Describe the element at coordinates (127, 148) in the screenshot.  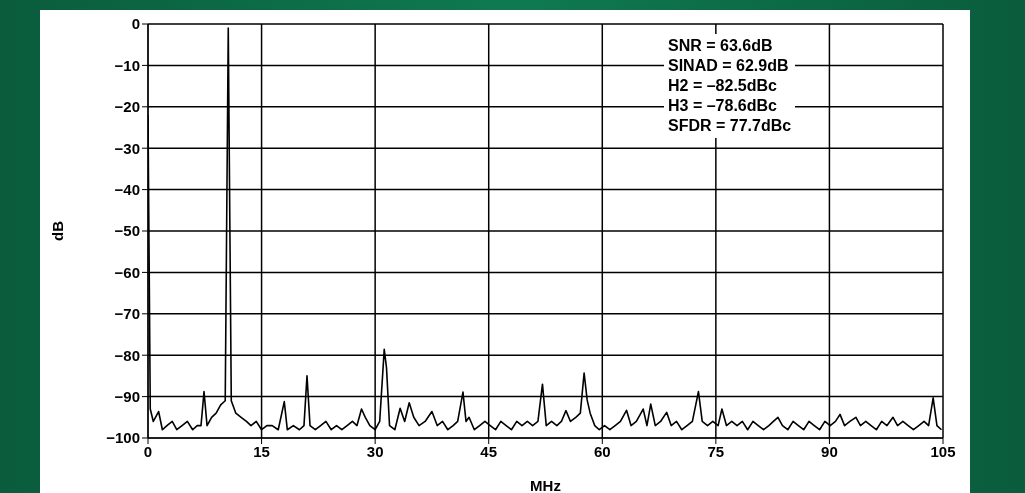
I see `y-tick-label: −30` at that location.